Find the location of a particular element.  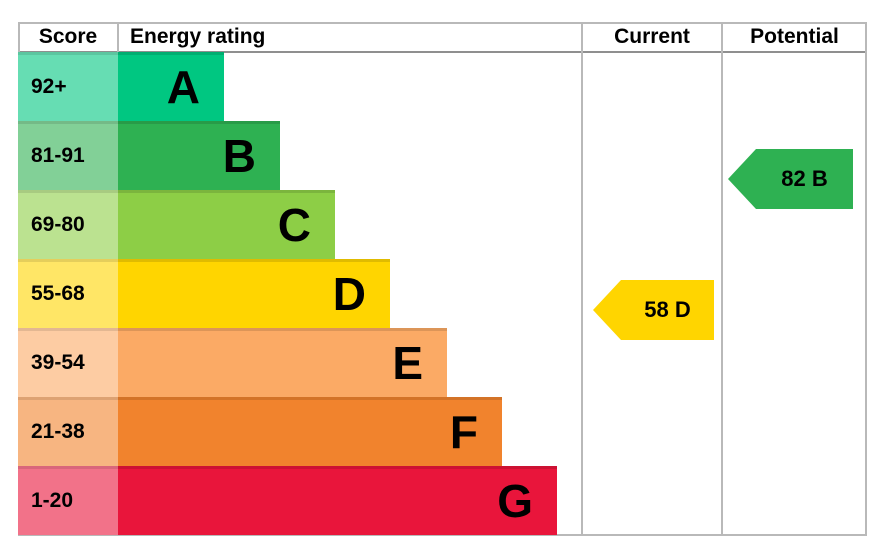

band-row-d: 55-68 D is located at coordinates (204, 293).